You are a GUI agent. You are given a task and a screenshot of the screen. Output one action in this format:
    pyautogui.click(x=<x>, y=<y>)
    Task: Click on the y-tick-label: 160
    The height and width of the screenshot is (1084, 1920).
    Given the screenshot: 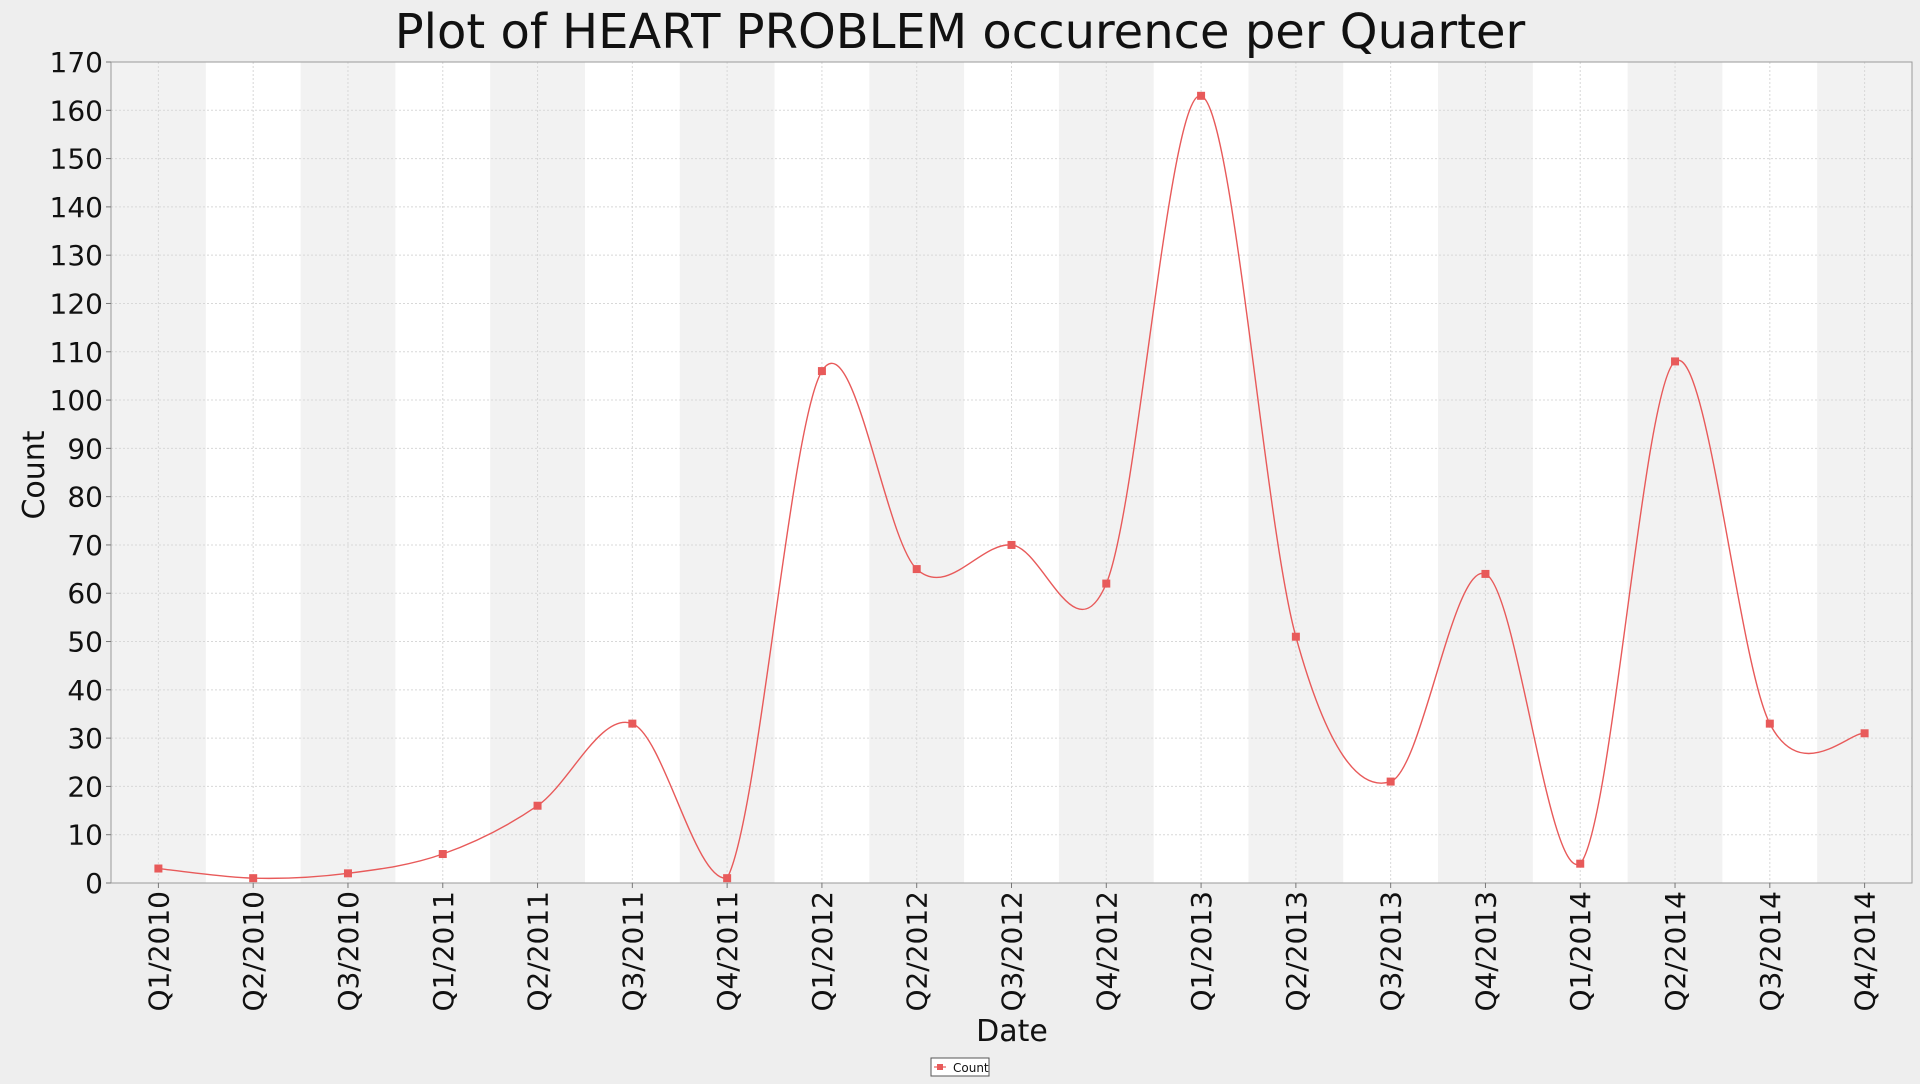 What is the action you would take?
    pyautogui.click(x=76, y=110)
    